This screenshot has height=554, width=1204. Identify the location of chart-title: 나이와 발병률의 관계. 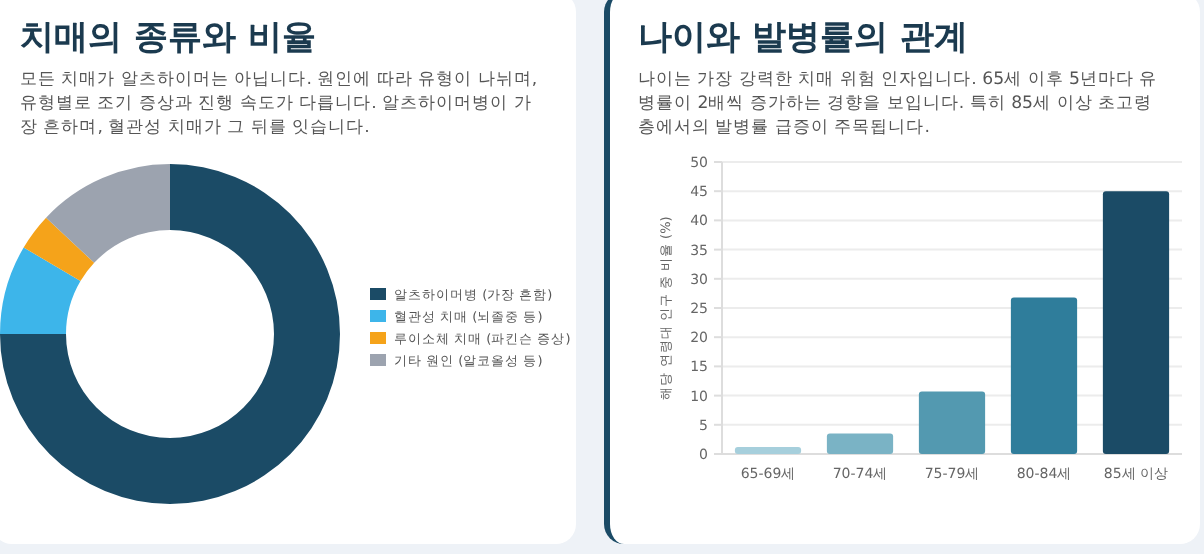
(804, 38).